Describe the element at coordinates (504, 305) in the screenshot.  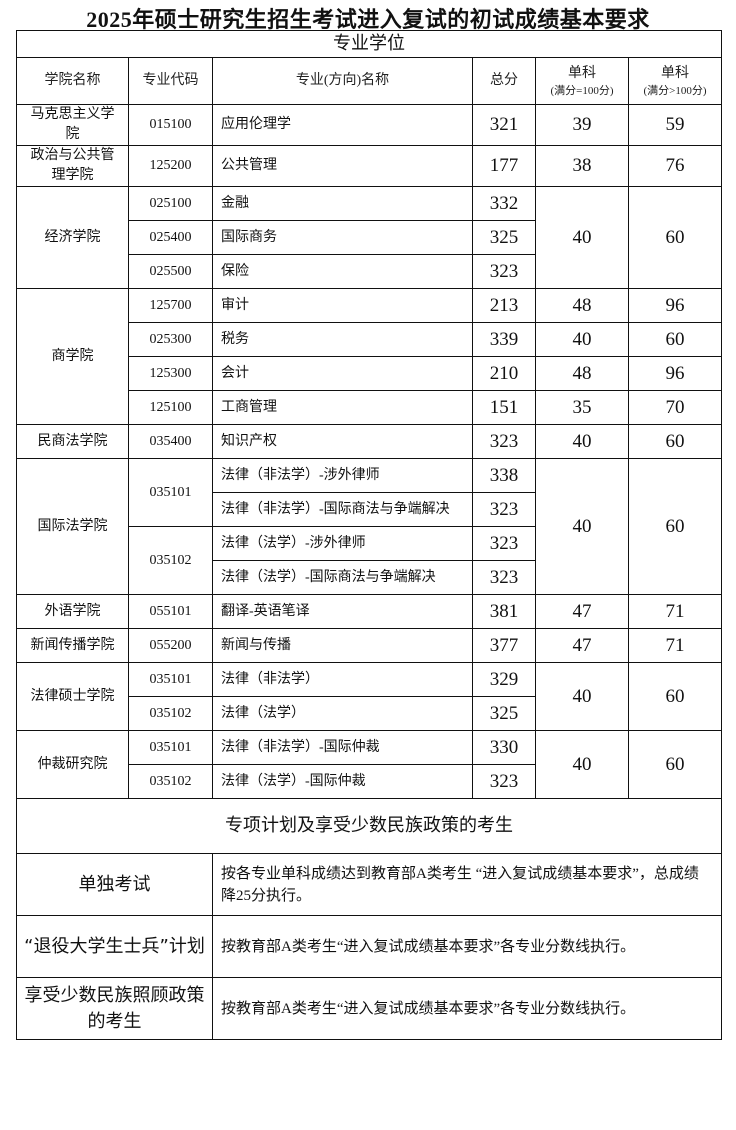
I see `total-score: 213` at that location.